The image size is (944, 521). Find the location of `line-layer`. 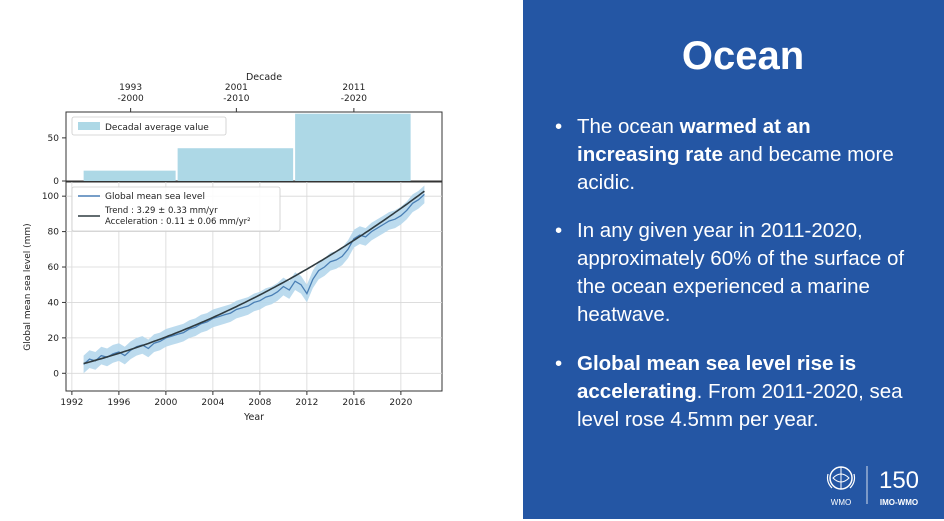

line-layer is located at coordinates (254, 277).